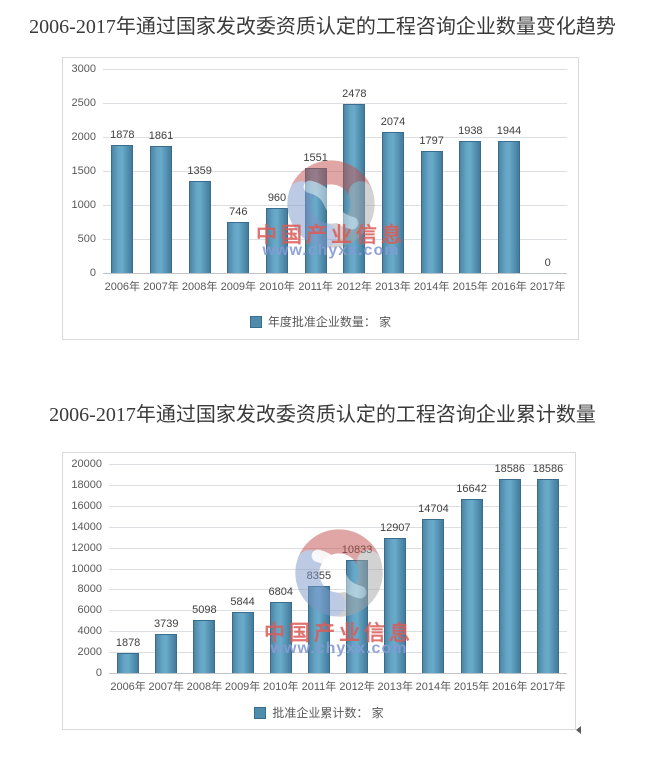 The image size is (645, 782). I want to click on bar-value-label: 1797, so click(431, 141).